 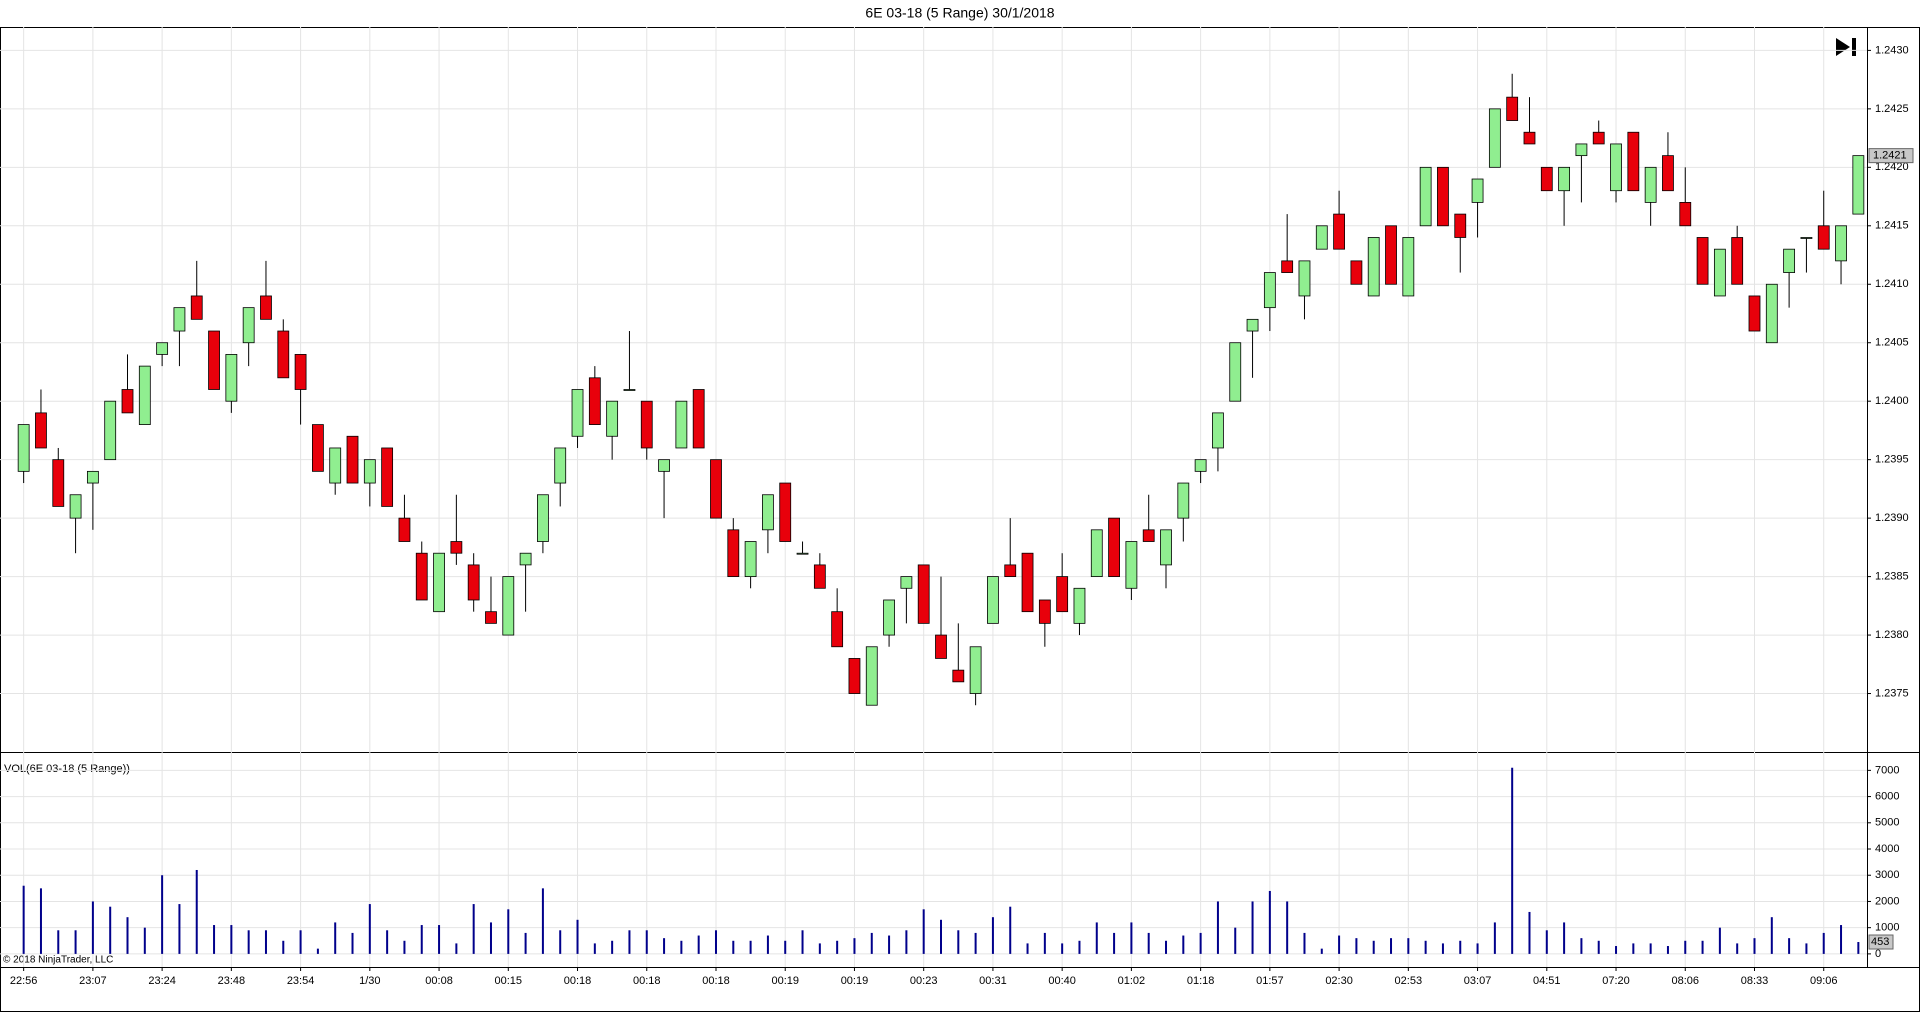 What do you see at coordinates (1616, 981) in the screenshot?
I see `x-tick-label: 07:20` at bounding box center [1616, 981].